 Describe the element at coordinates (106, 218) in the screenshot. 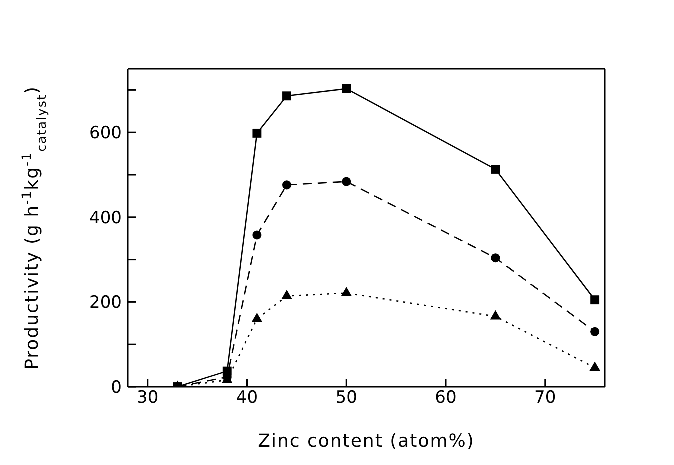

I see `y-tick-label: 400` at that location.